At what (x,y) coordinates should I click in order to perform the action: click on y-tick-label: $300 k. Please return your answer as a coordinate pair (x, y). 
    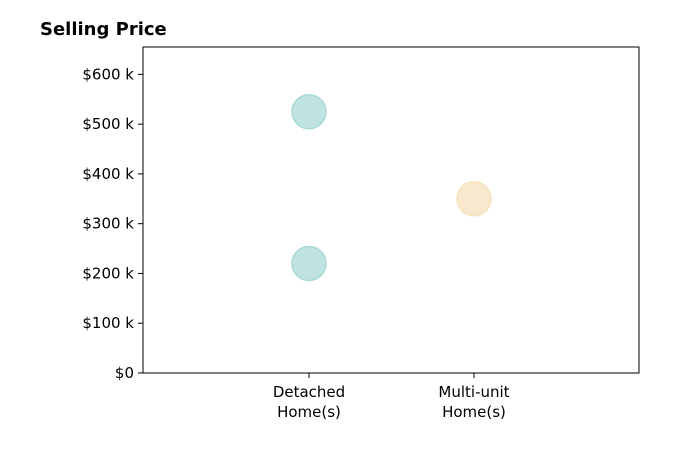
    Looking at the image, I should click on (108, 224).